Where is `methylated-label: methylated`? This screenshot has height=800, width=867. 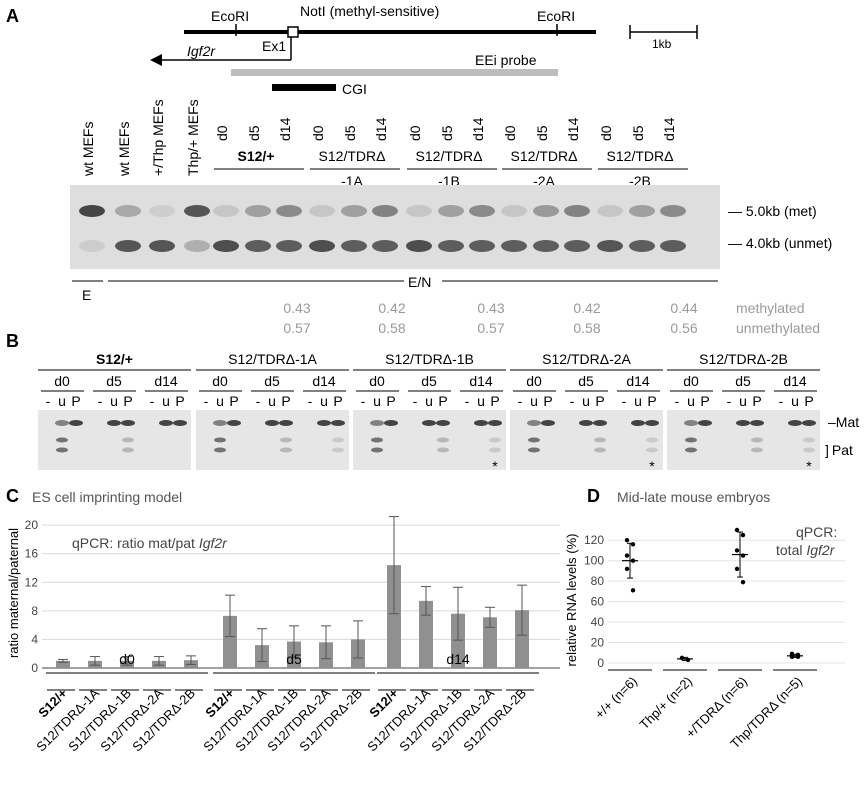
methylated-label: methylated is located at coordinates (770, 308).